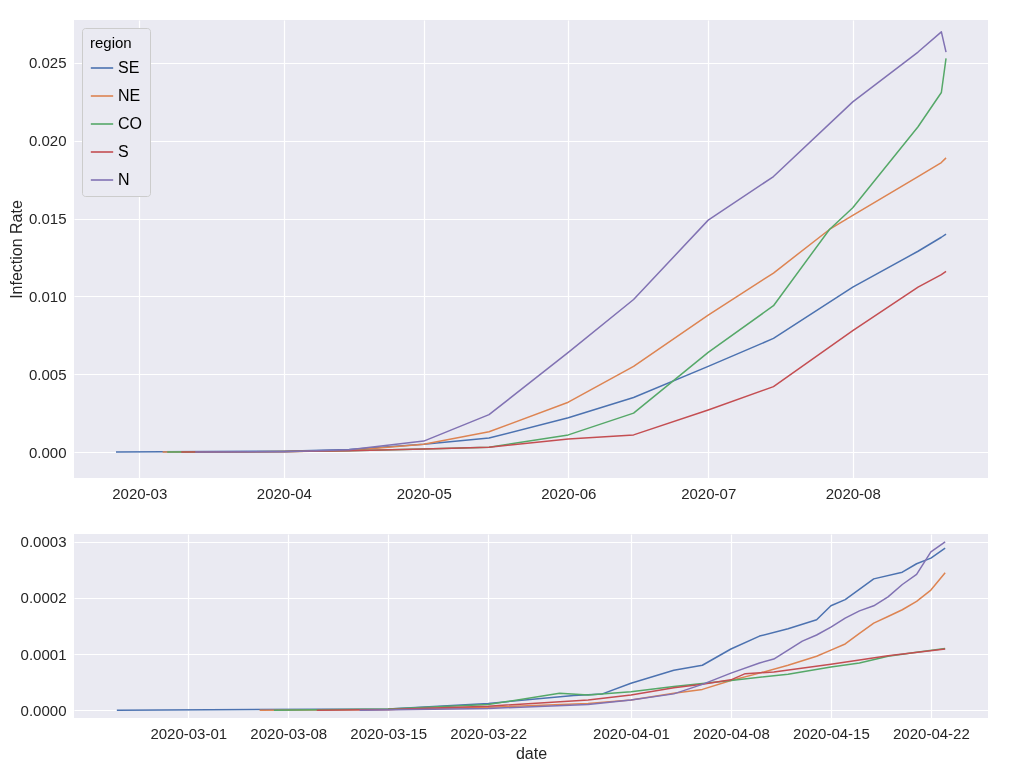 This screenshot has width=1016, height=769. I want to click on x-tick-label: 2020-07, so click(709, 493).